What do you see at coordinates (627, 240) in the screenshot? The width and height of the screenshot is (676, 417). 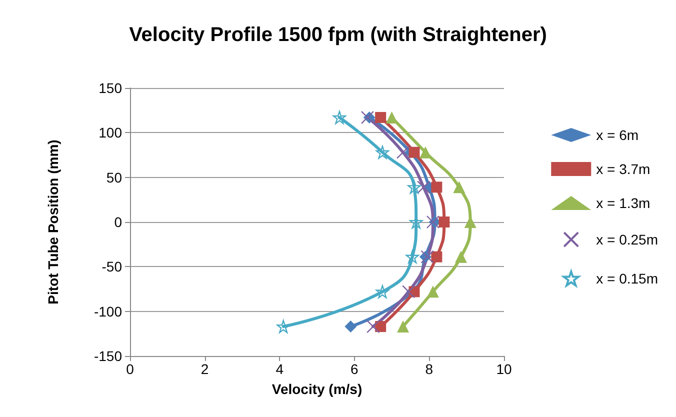 I see `legend-label: x = 0.25m` at bounding box center [627, 240].